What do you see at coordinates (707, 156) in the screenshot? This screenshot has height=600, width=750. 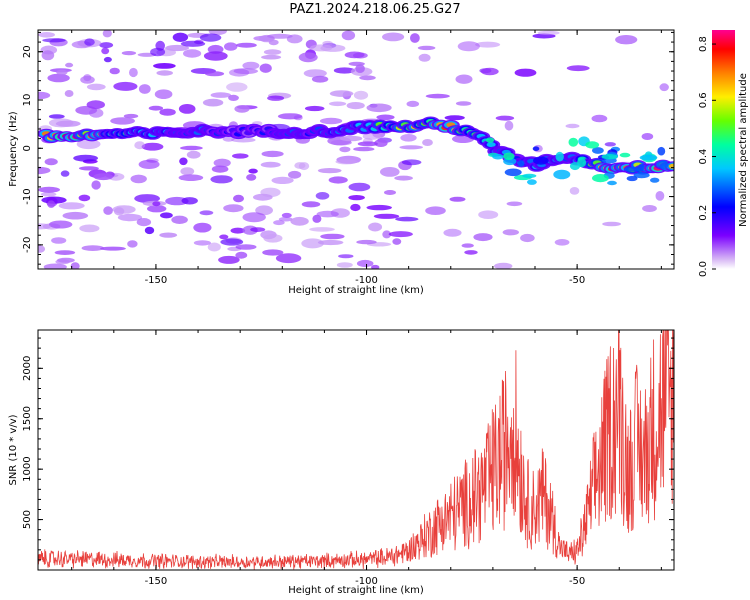 I see `colorbar-ticks: 0.0 0.2 0.4 0.6 0.8` at bounding box center [707, 156].